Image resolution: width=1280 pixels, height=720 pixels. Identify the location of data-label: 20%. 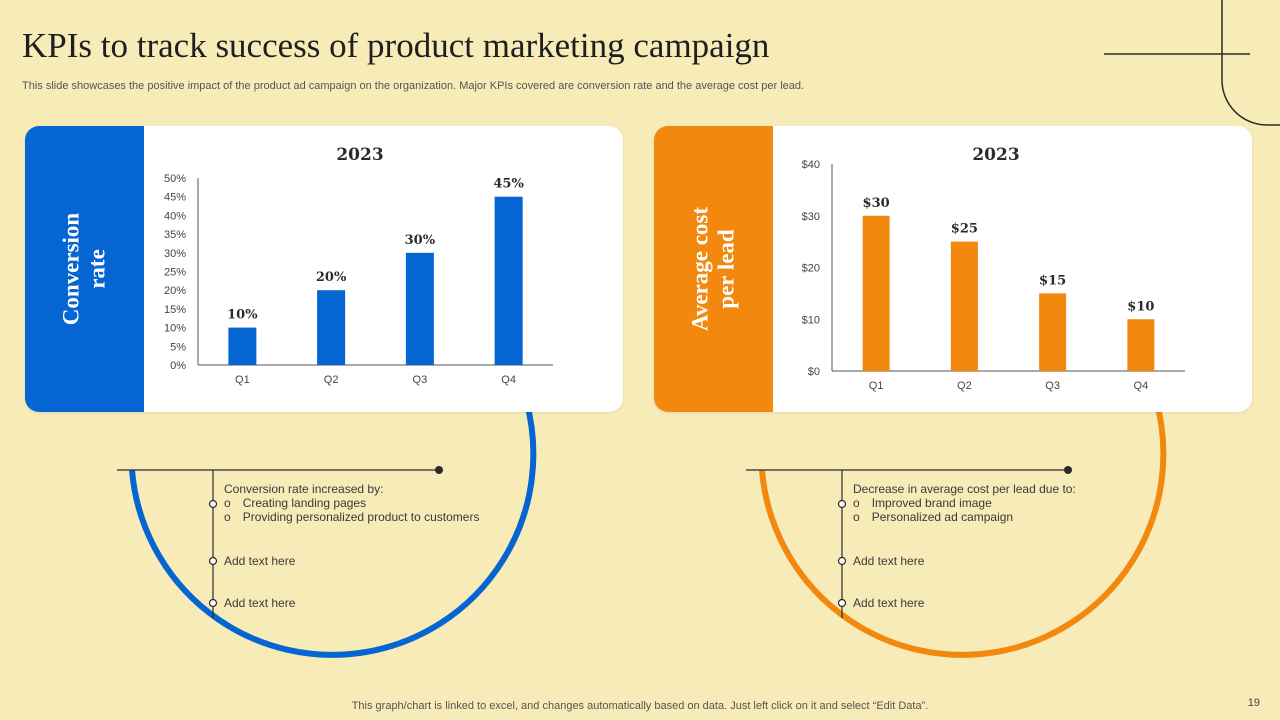
(331, 277).